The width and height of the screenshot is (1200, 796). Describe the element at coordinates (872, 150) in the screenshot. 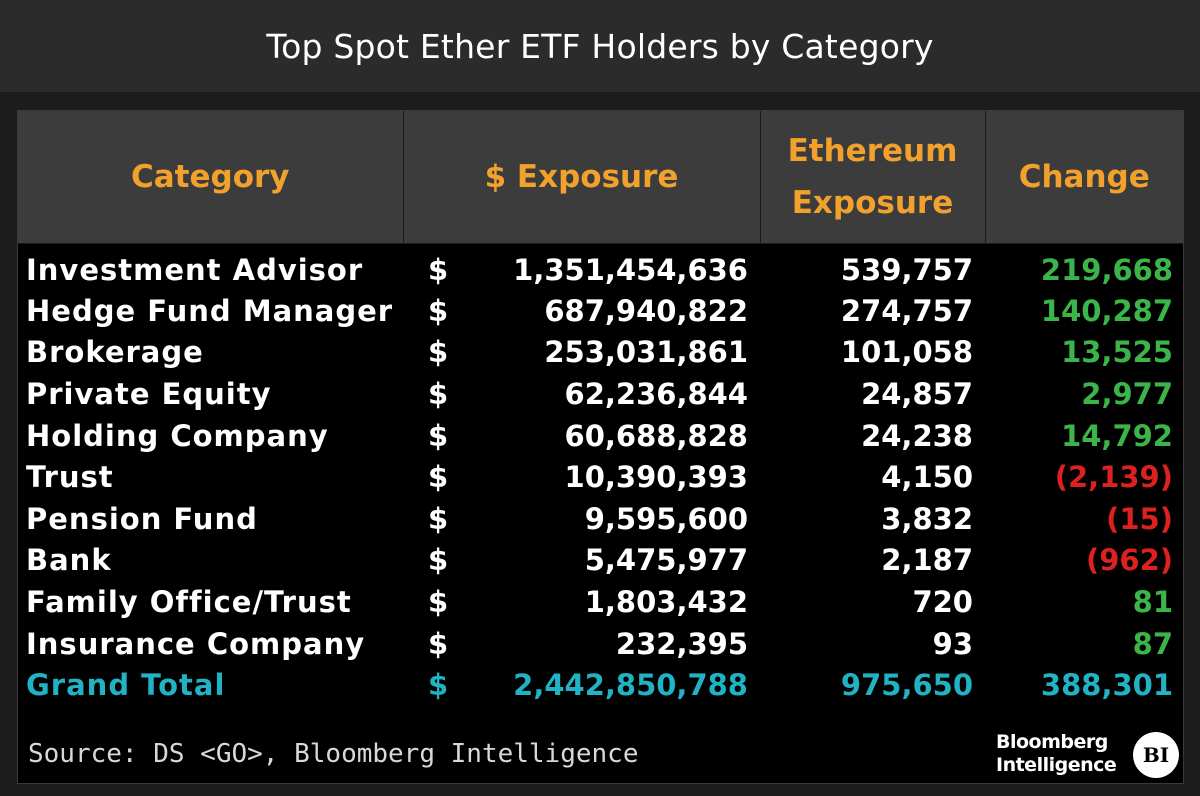

I see `header-ethereum-exposure-line-1: Ethereum` at that location.